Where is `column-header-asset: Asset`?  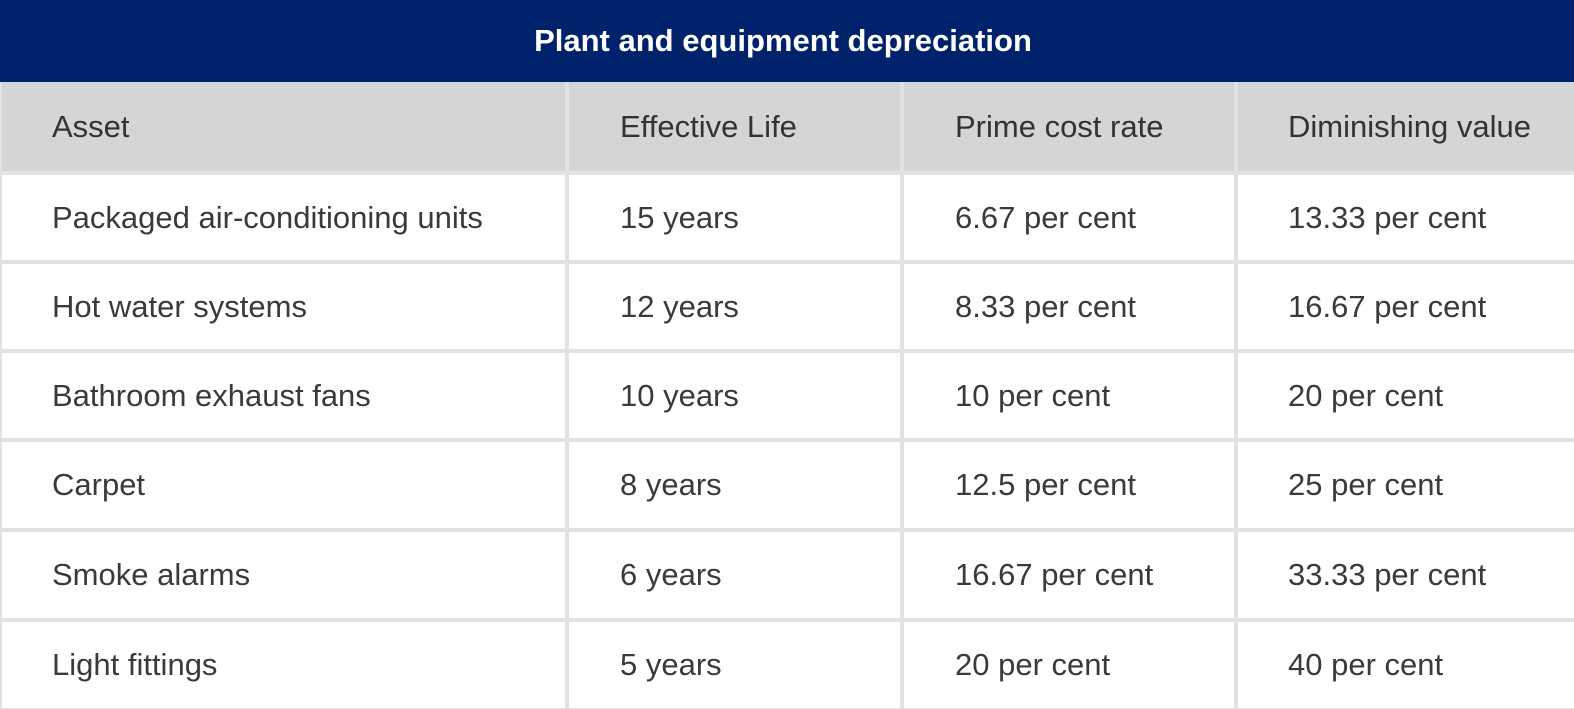 column-header-asset: Asset is located at coordinates (283, 126).